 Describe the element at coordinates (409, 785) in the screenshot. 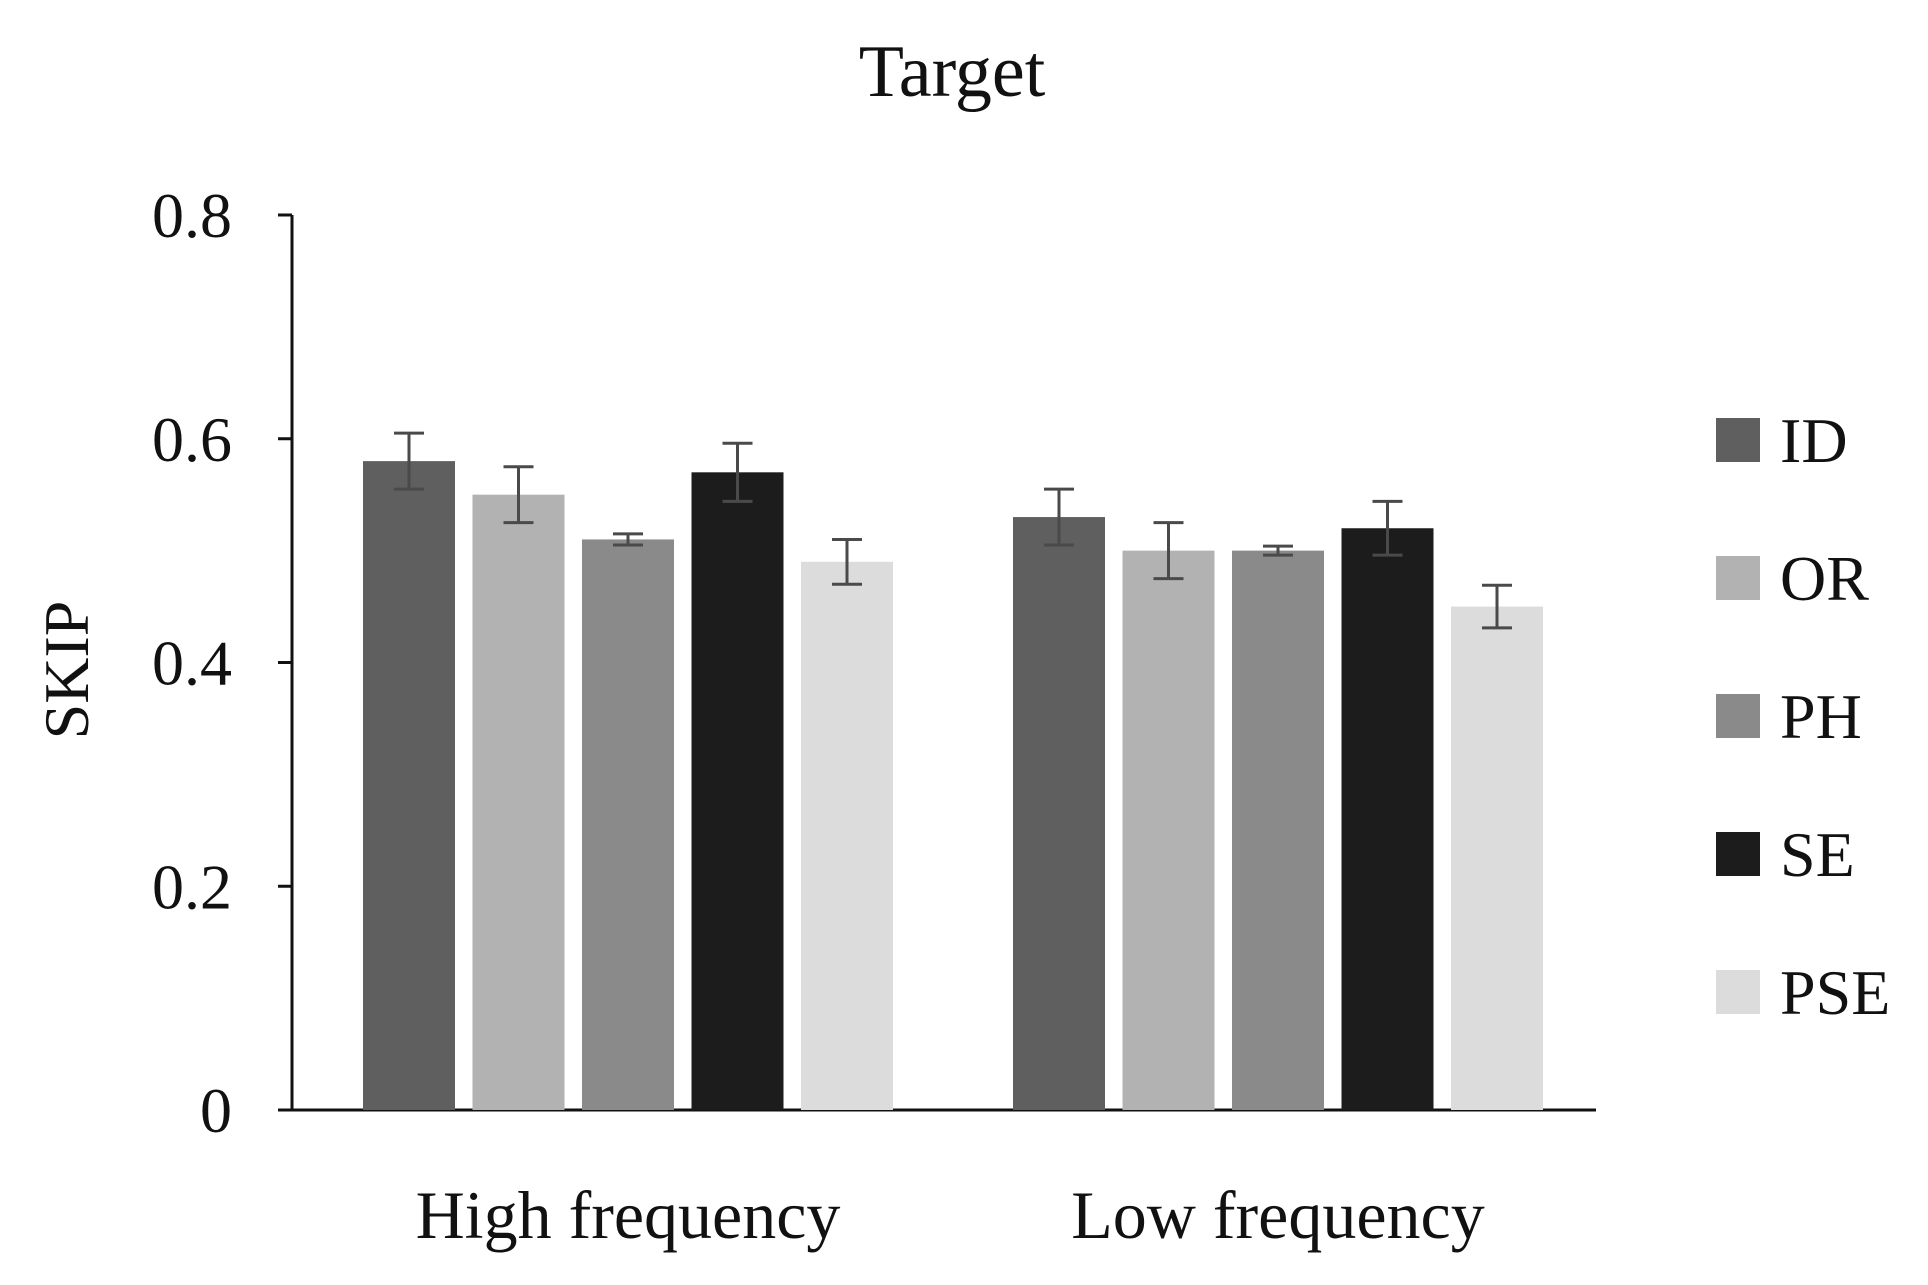

I see `bar-id-high` at that location.